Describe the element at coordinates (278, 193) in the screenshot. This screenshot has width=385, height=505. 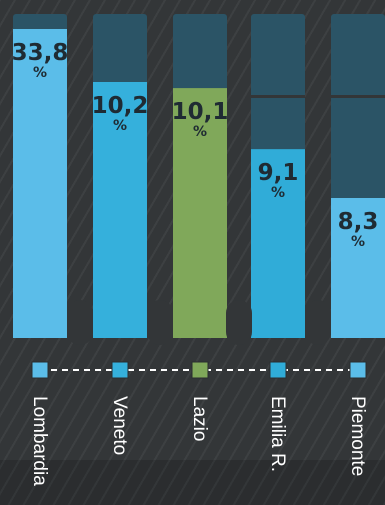
I see `bar-unit-label-emilia-r: %` at that location.